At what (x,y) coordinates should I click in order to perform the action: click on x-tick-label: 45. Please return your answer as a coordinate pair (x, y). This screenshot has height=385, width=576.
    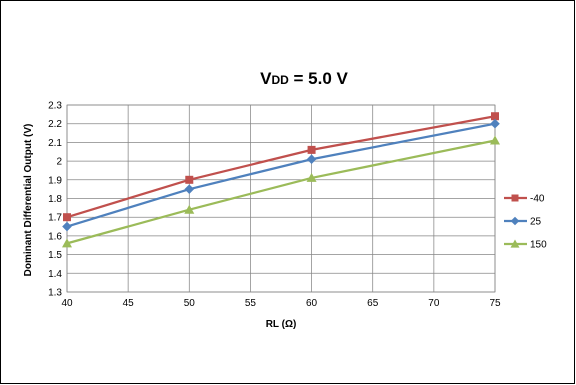
    Looking at the image, I should click on (129, 303).